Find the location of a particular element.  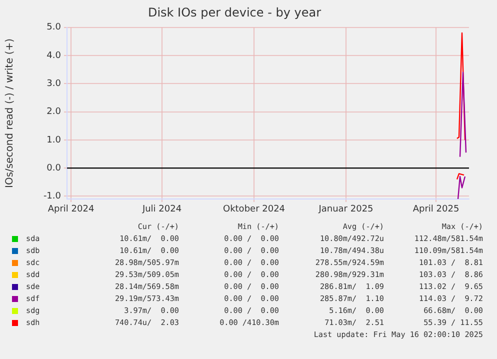

y-tick-label: 0.0 is located at coordinates (54, 168).